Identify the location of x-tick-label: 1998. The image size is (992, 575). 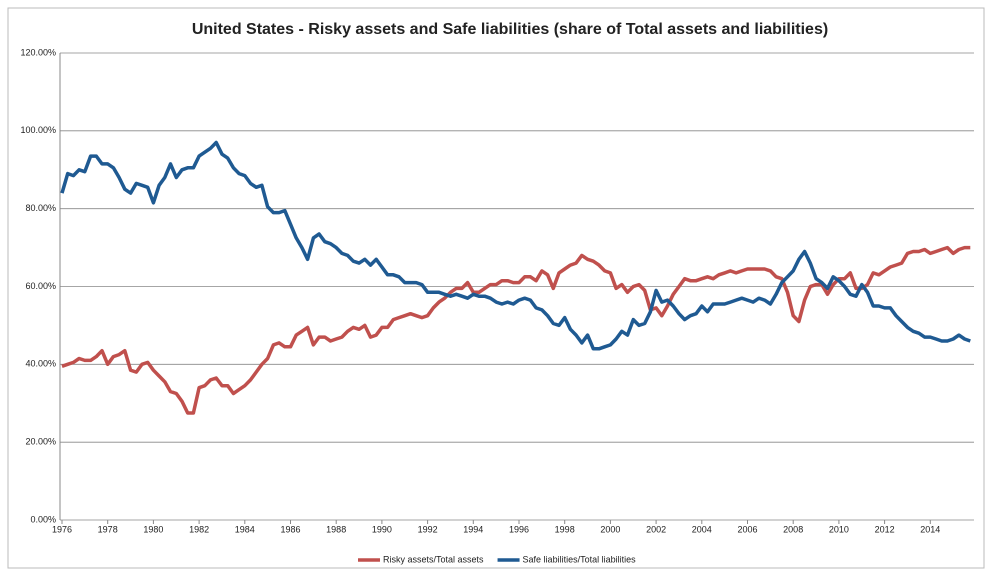
(565, 529).